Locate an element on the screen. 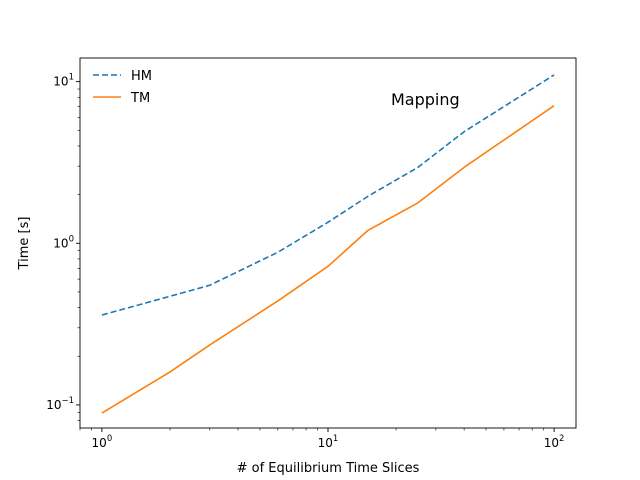  legend-label-tm: TM is located at coordinates (140, 98).